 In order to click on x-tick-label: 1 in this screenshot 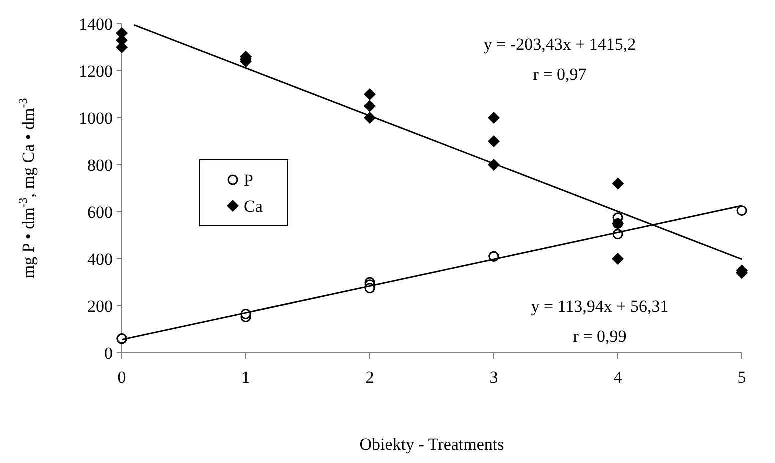, I will do `click(246, 377)`.